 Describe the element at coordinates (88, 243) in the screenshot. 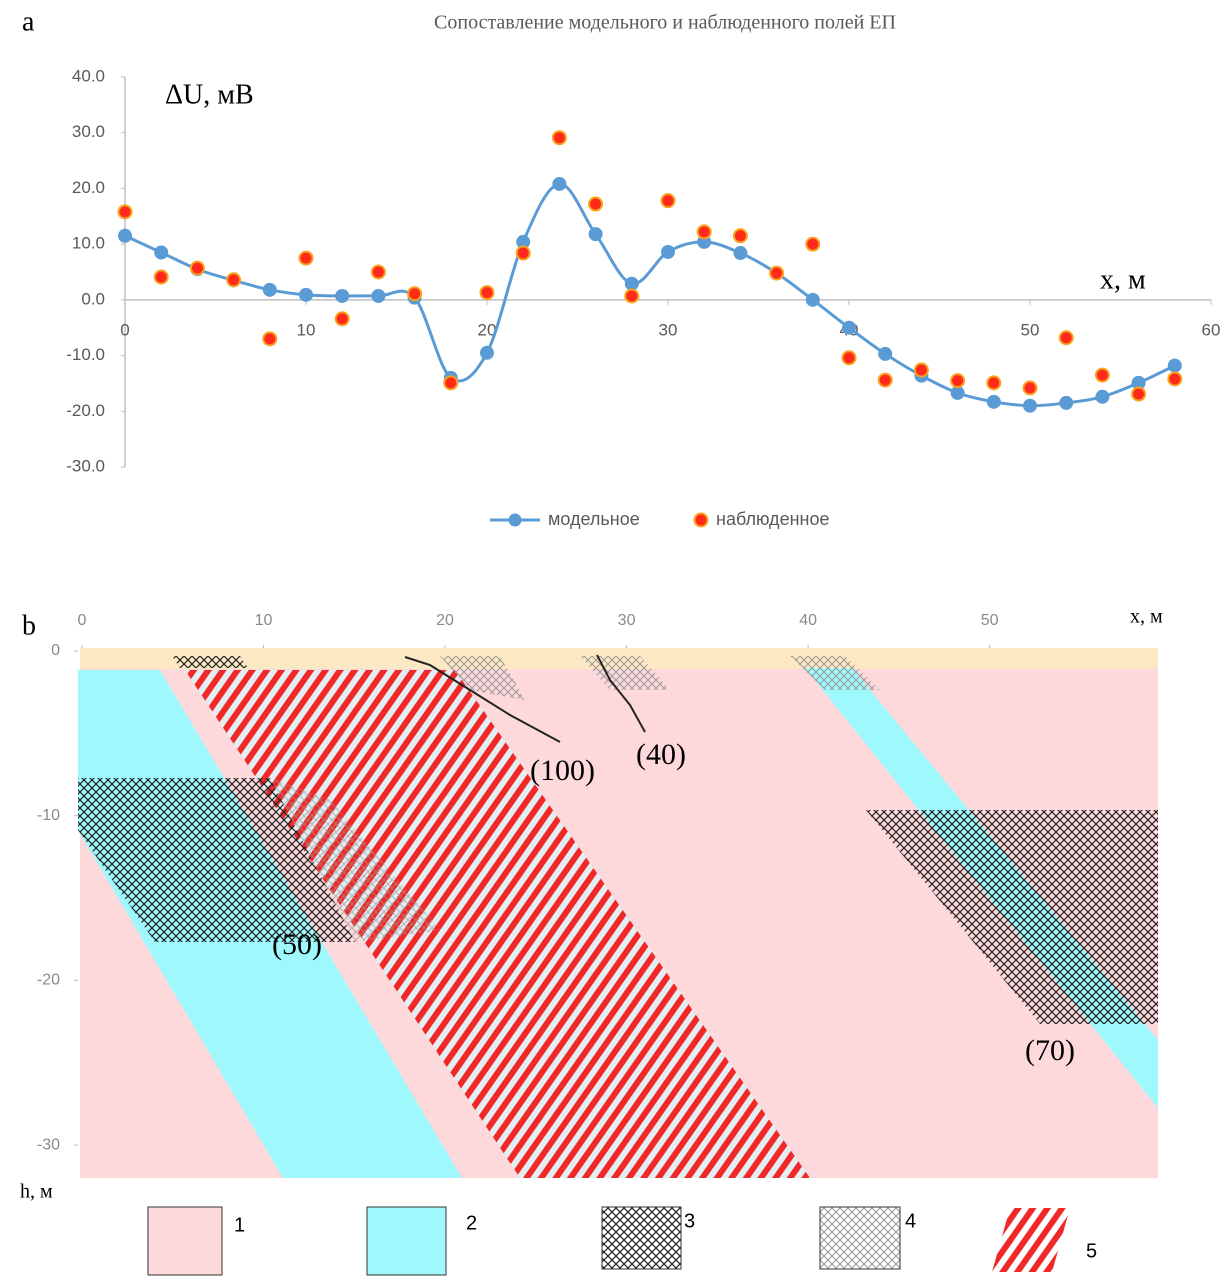

I see `y-tick-label: 10.0` at that location.